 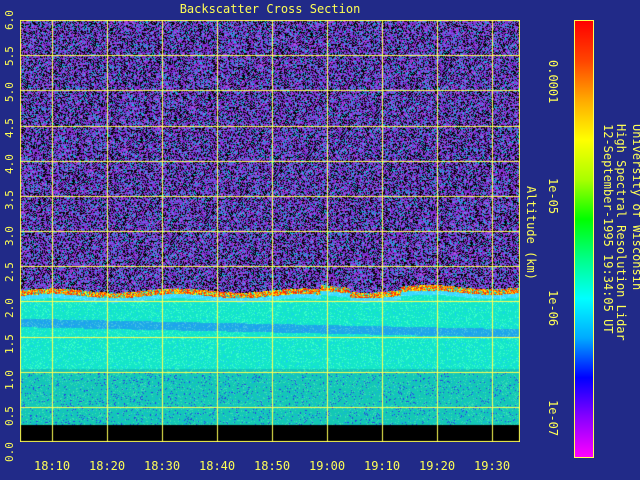 I want to click on y-tick-label: 5.5, so click(x=9, y=56).